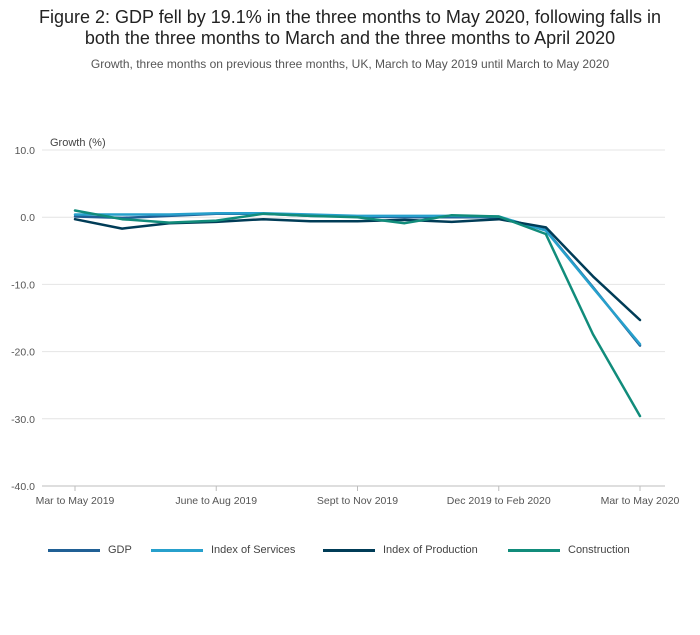 Image resolution: width=700 pixels, height=635 pixels. What do you see at coordinates (120, 550) in the screenshot?
I see `legend-label: GDP` at bounding box center [120, 550].